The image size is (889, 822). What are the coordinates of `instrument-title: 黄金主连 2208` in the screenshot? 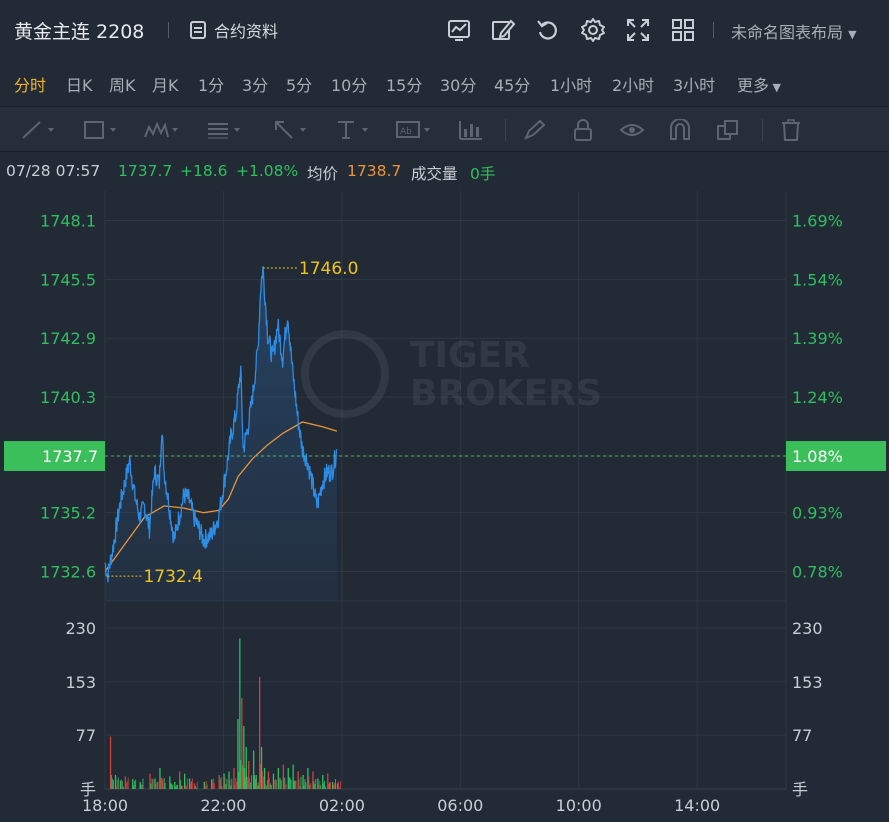 It's located at (79, 32).